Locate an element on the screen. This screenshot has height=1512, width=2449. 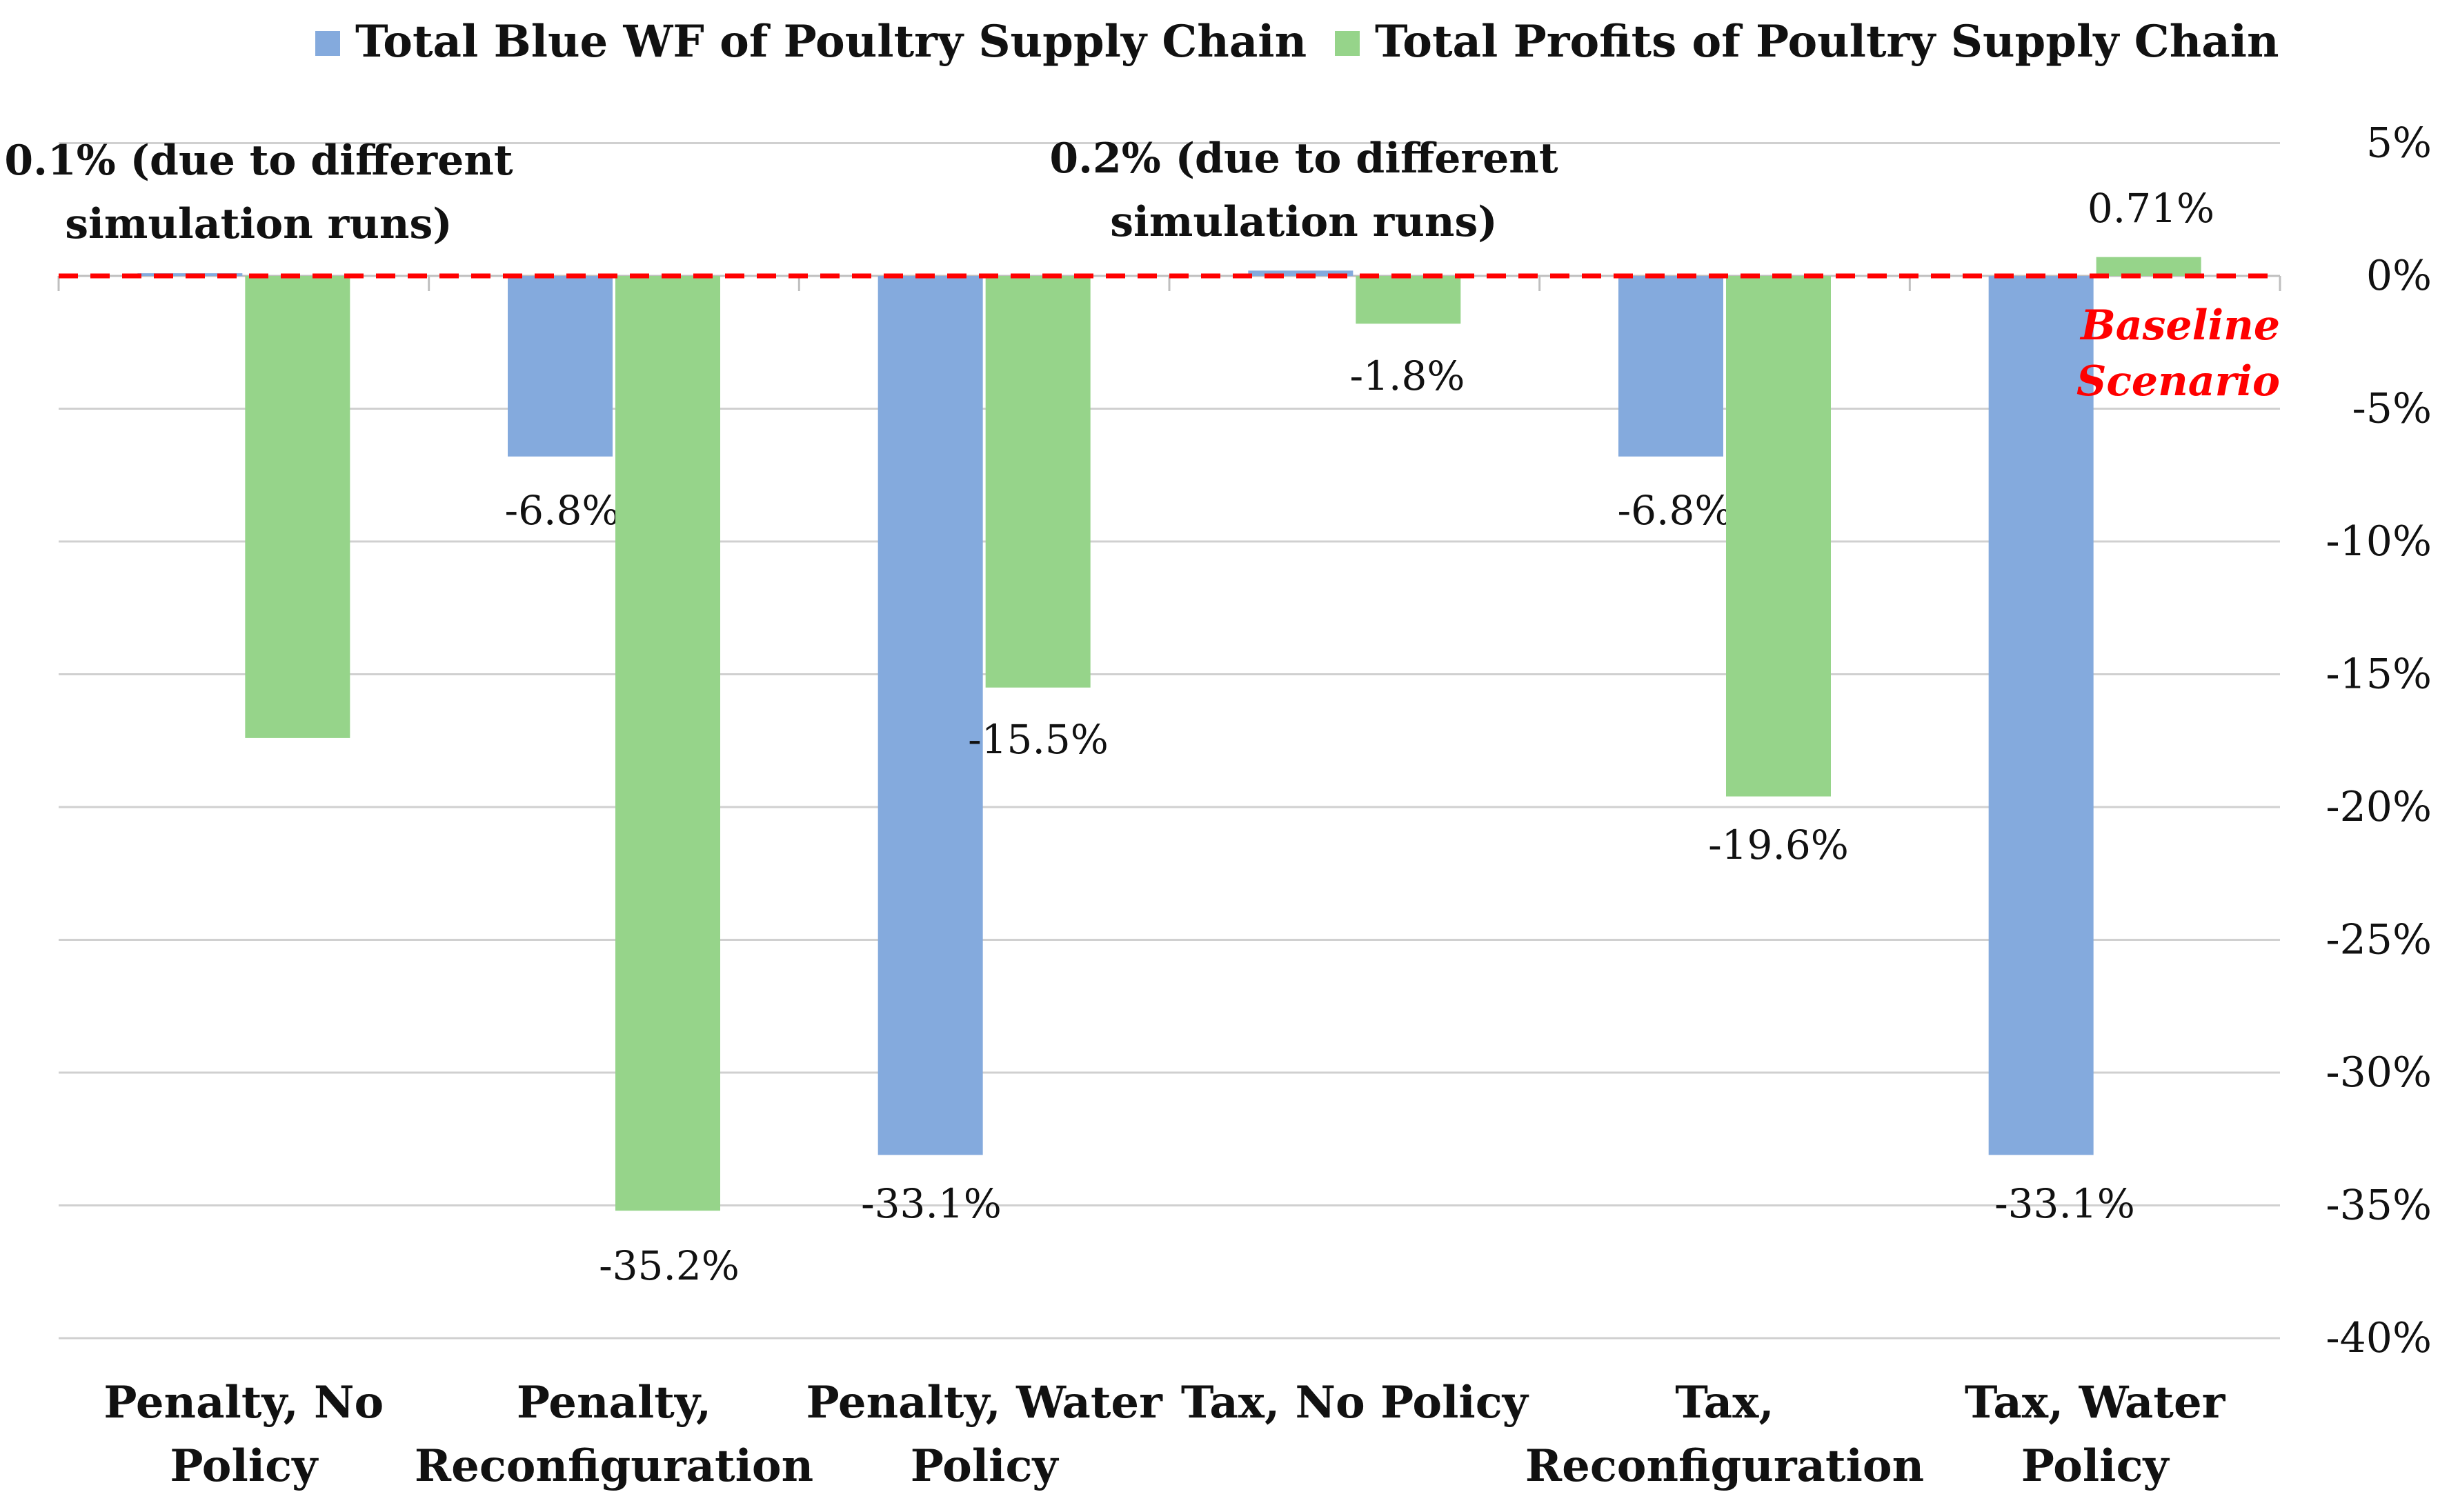
data-label: -1.8% is located at coordinates (1407, 375).